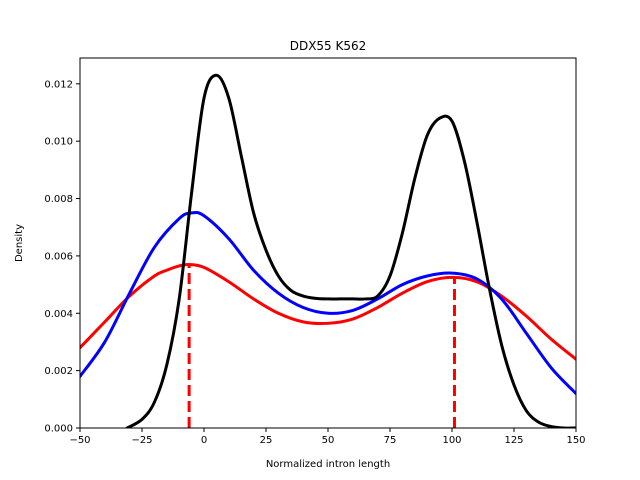  Describe the element at coordinates (58, 314) in the screenshot. I see `y-tick-label: 0.004` at that location.